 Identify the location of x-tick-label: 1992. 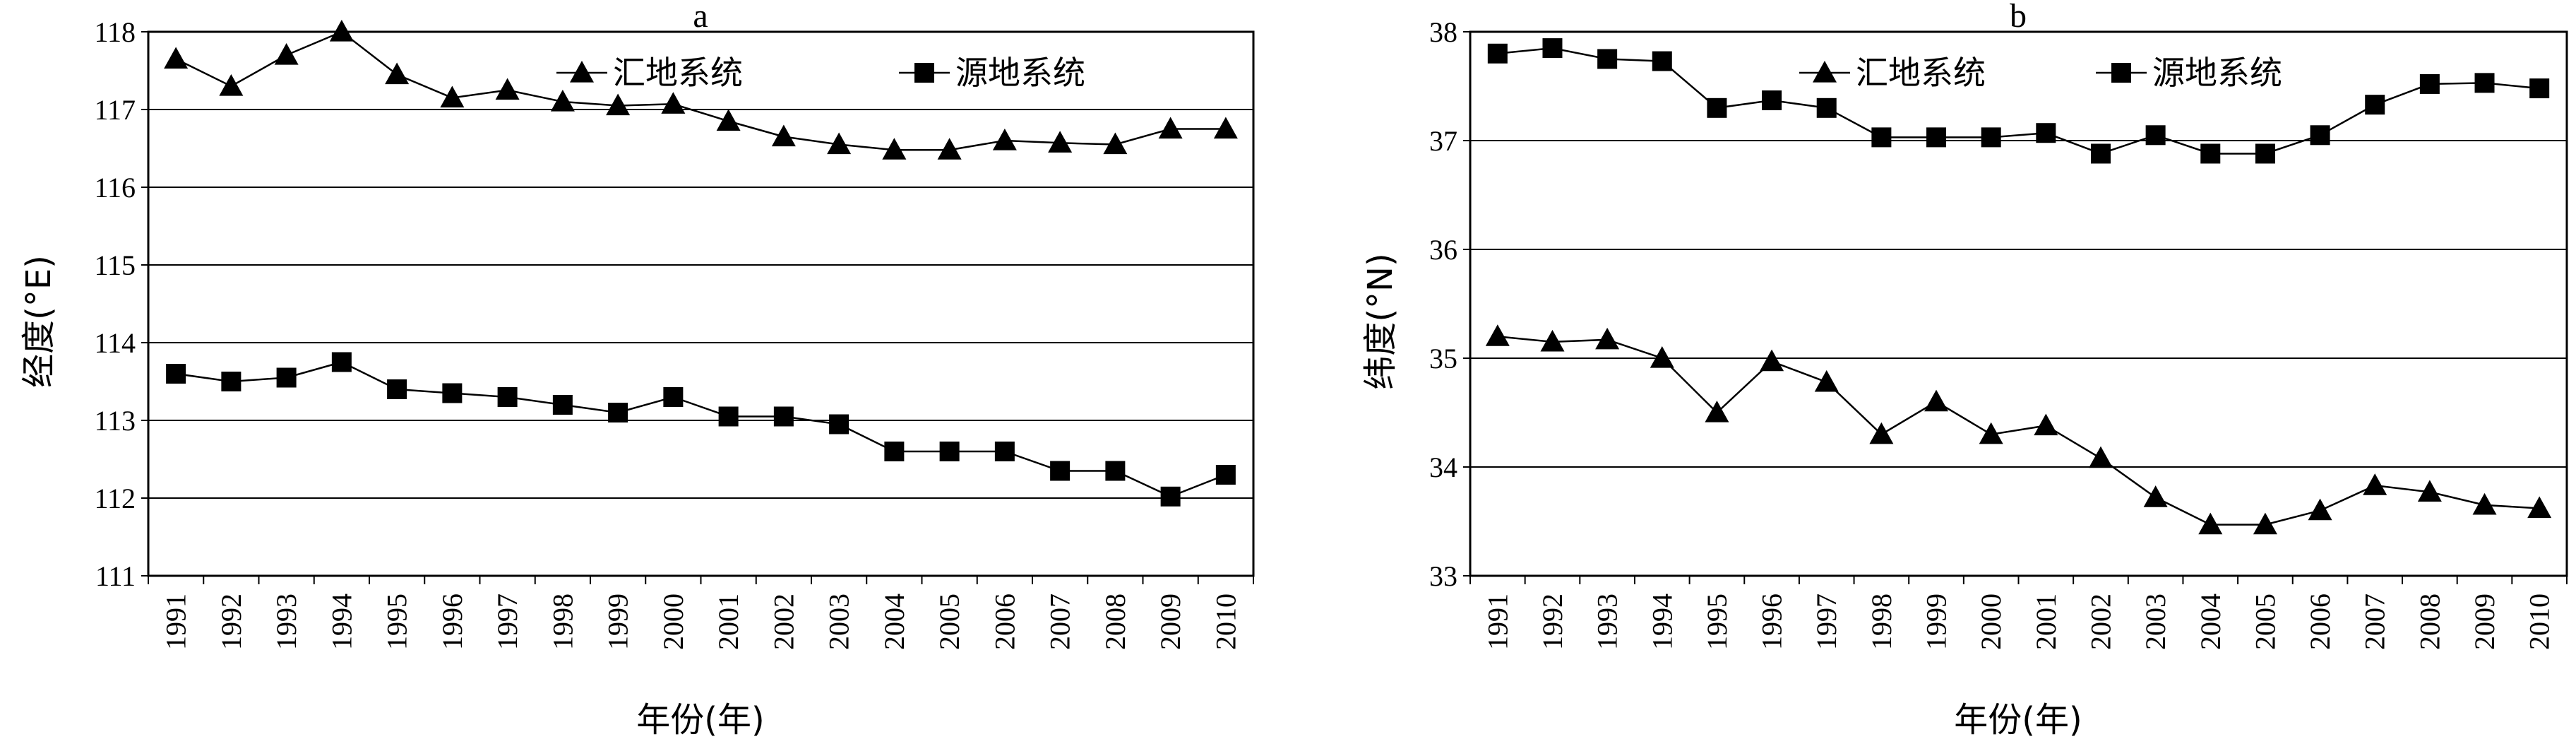
(231, 622).